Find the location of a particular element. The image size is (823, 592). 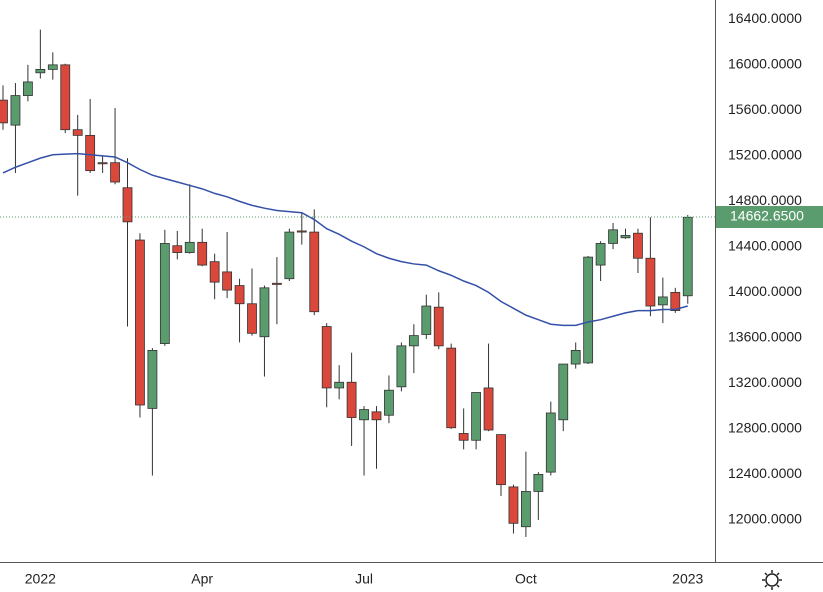

price-label-box is located at coordinates (769, 216).